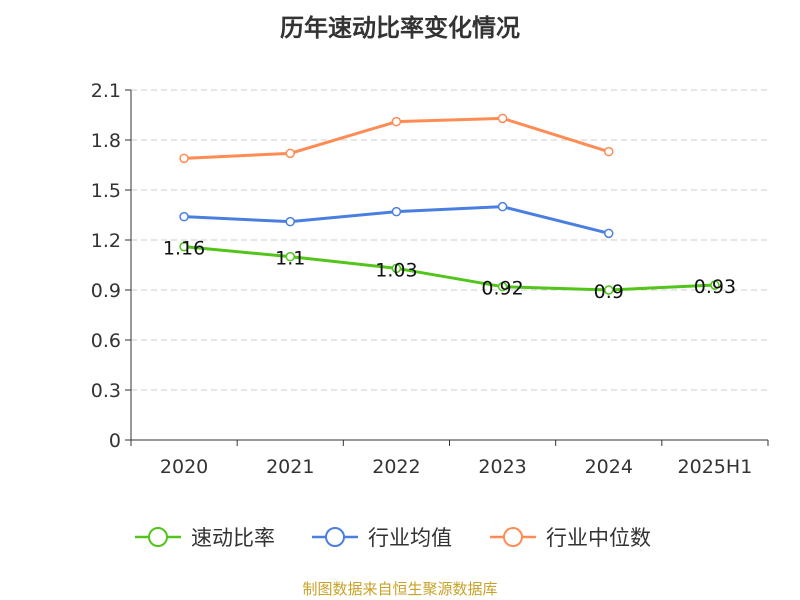 This screenshot has height=600, width=800. I want to click on data-label: 0.93, so click(715, 287).